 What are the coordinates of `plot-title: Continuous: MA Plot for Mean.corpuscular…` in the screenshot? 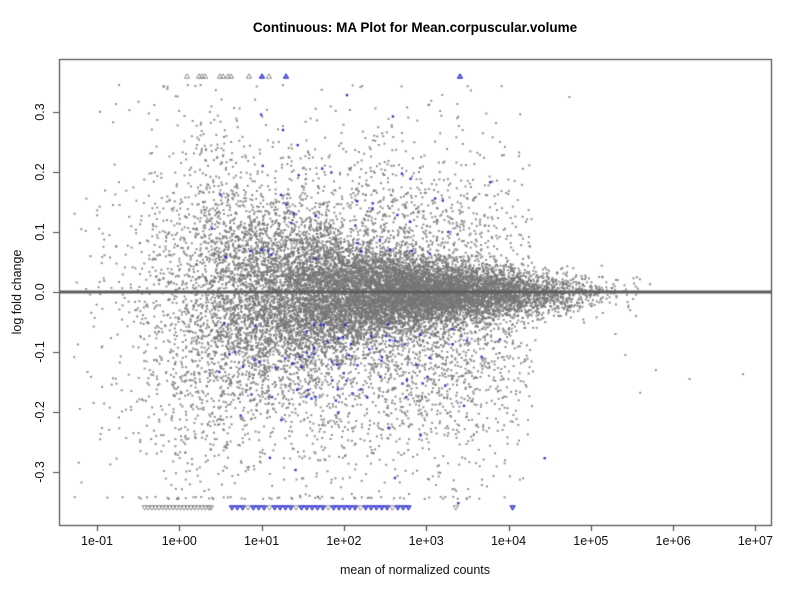 It's located at (415, 27).